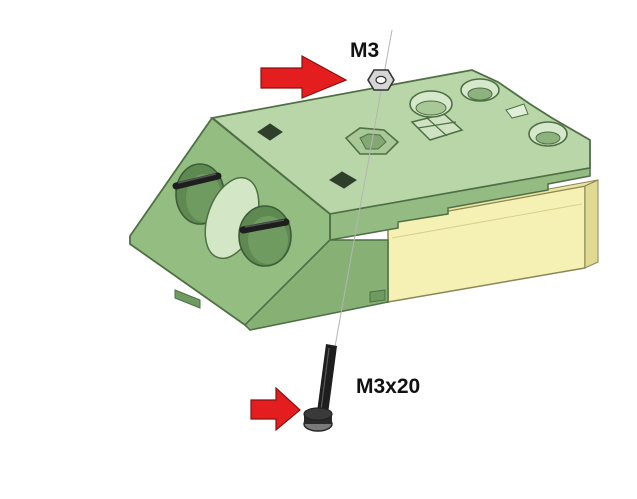 The height and width of the screenshot is (499, 637). Describe the element at coordinates (365, 50) in the screenshot. I see `nut-callout-label: M3` at that location.